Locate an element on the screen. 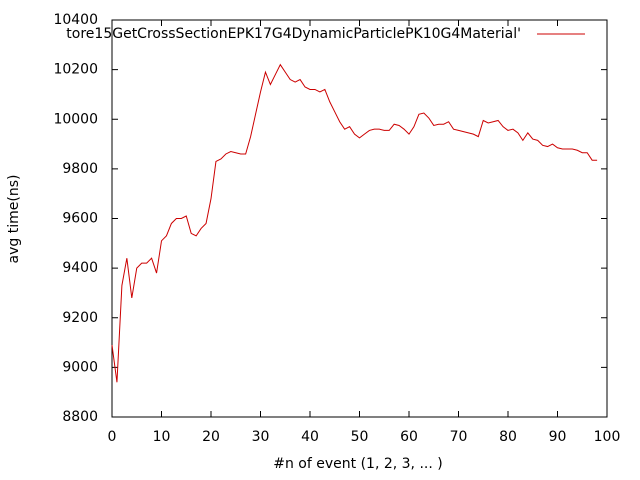 The height and width of the screenshot is (480, 640). x-axis-label: #n of event (1, 2, 3, ... ) is located at coordinates (357, 464).